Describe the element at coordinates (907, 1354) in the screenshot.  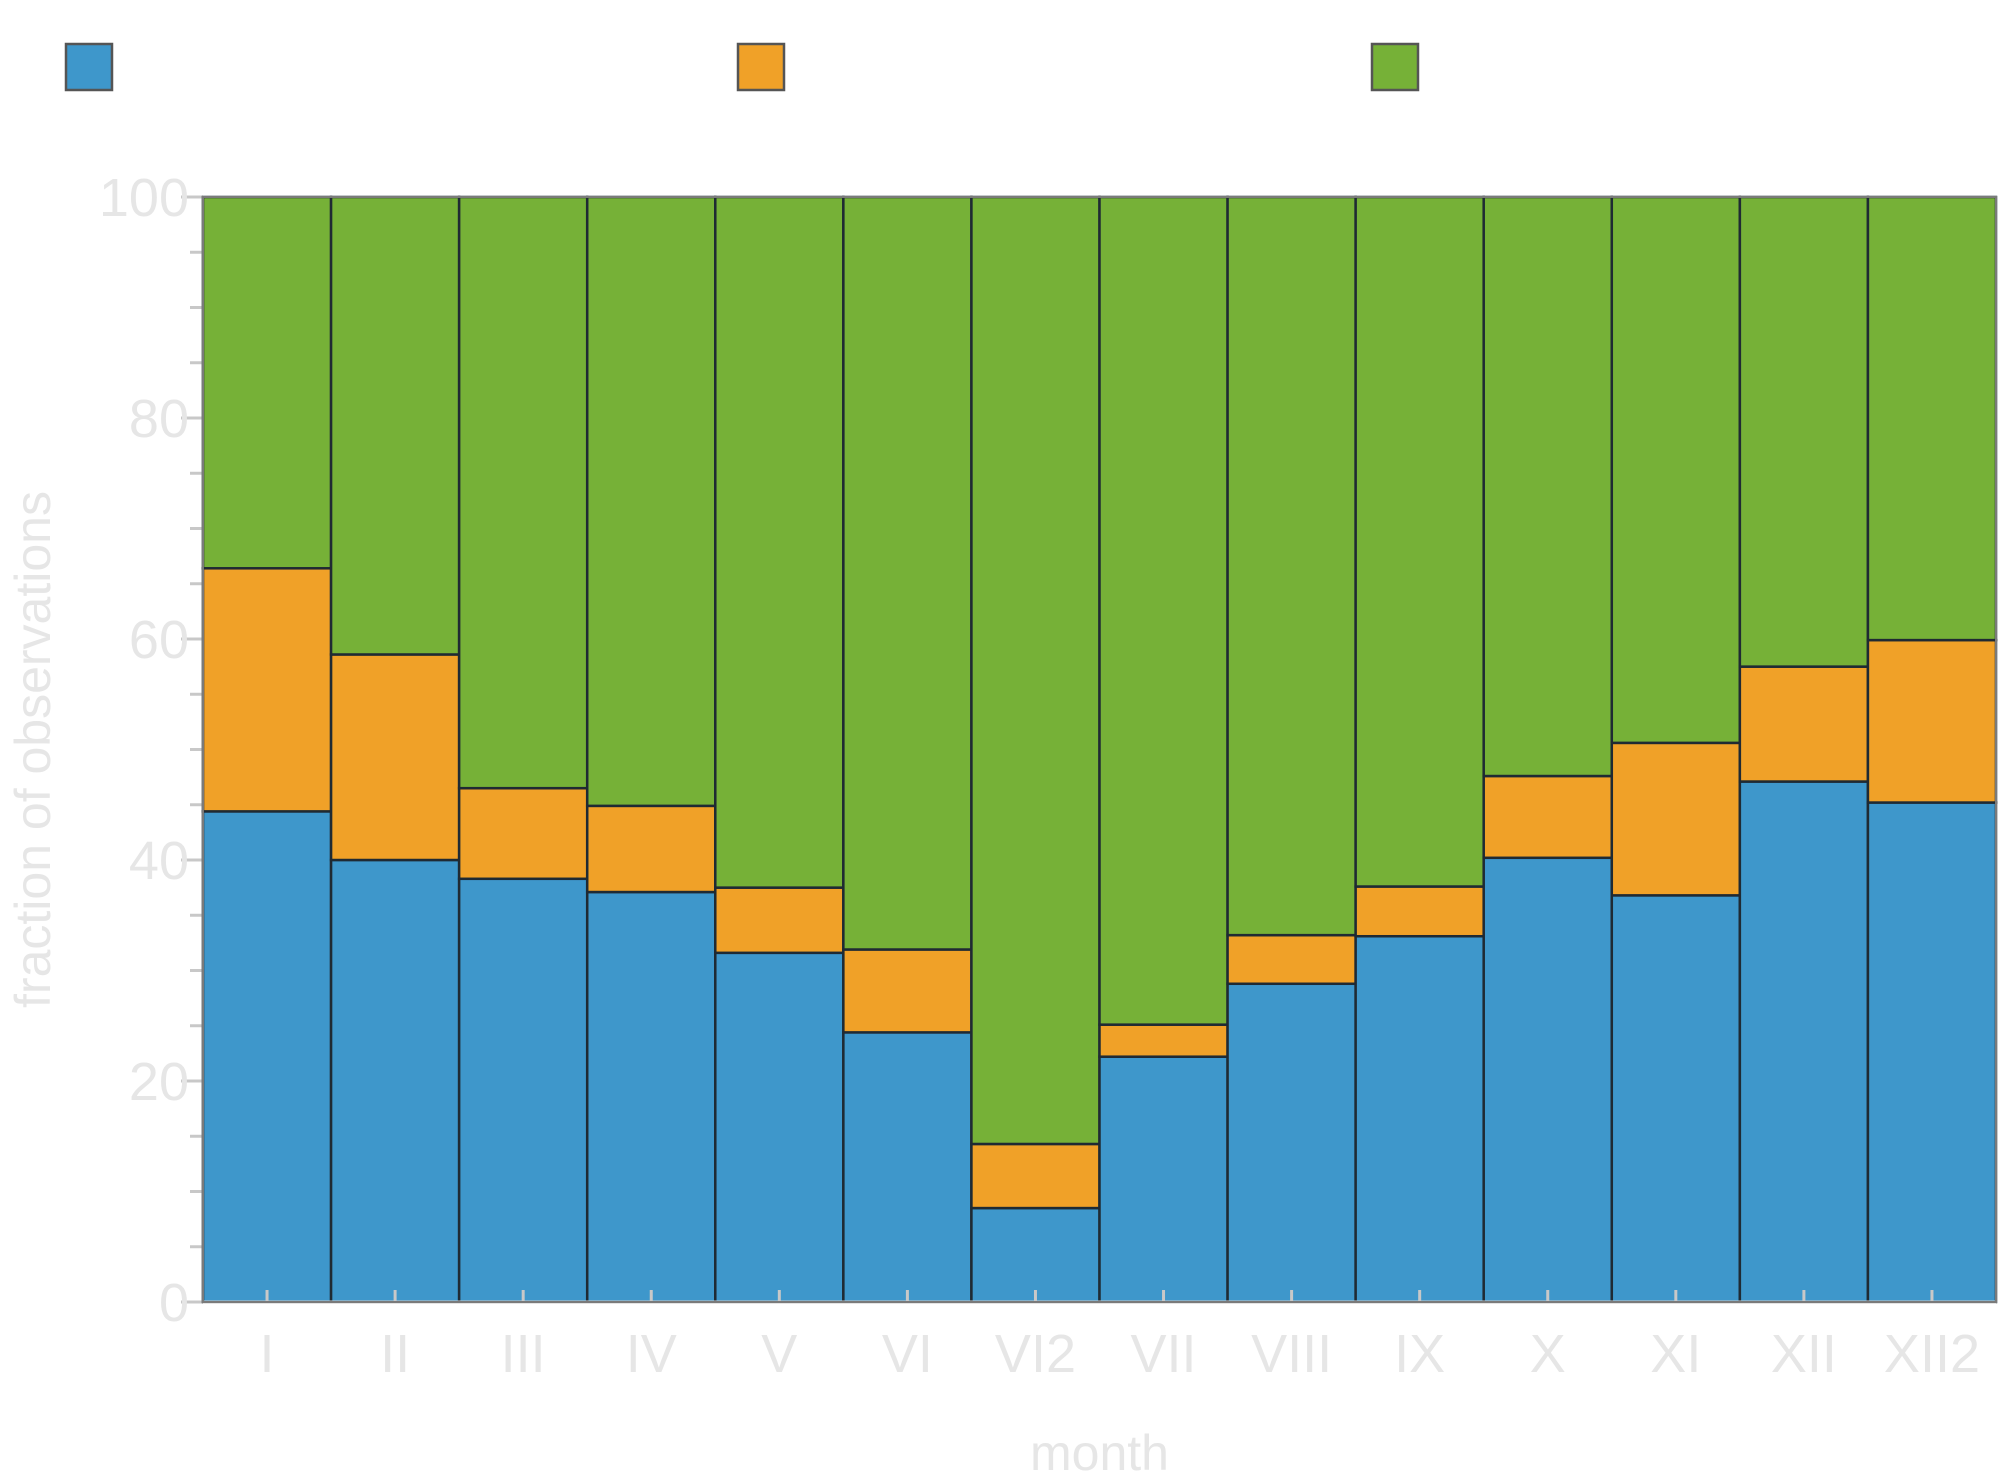
I see `x-tick-label-VI: VI` at that location.